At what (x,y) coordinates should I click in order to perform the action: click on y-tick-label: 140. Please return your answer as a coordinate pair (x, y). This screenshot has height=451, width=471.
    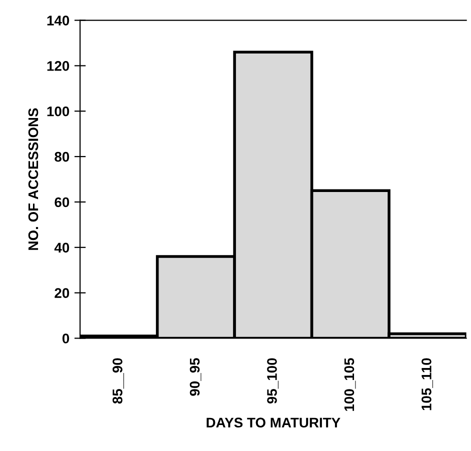
    Looking at the image, I should click on (58, 21).